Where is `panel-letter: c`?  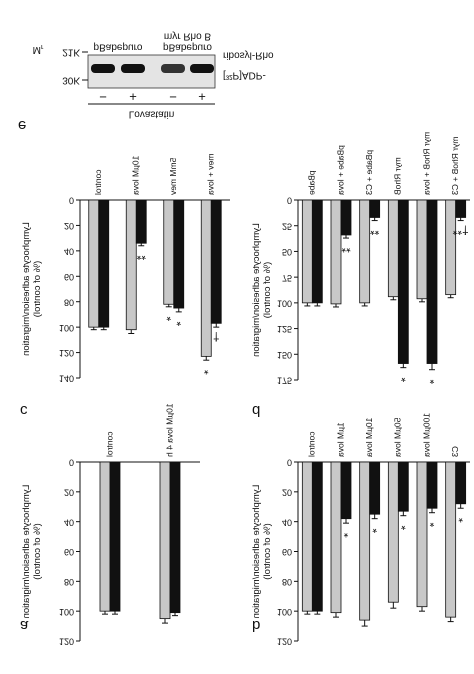 panel-letter: c is located at coordinates (24, 410).